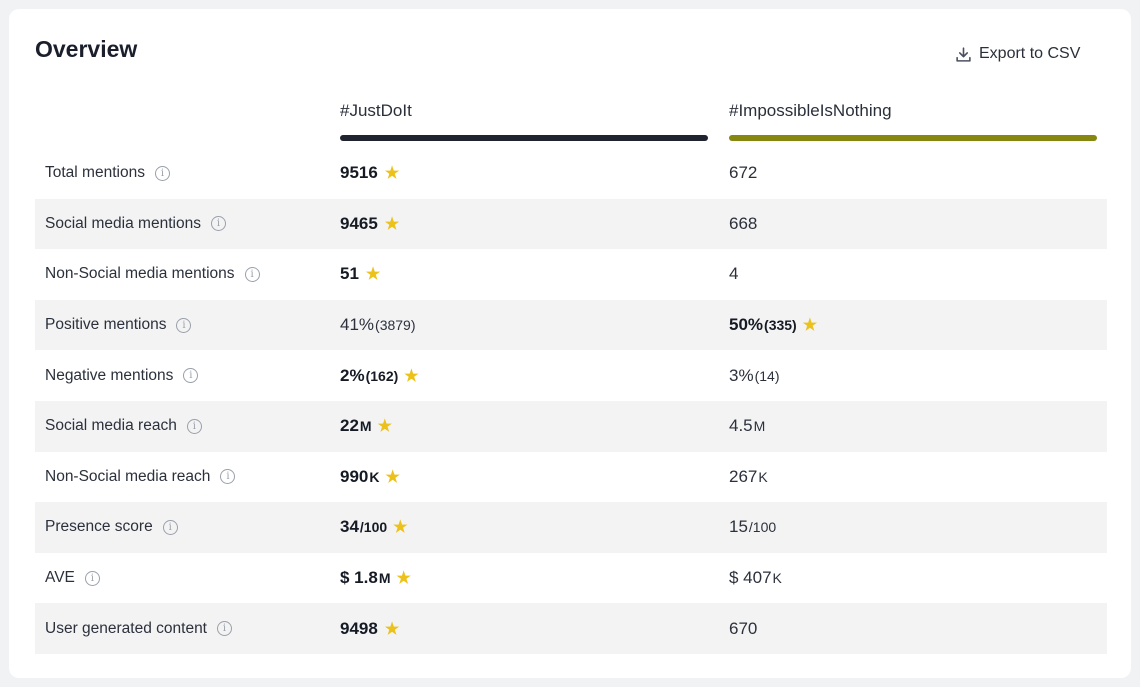 The image size is (1140, 687). I want to click on metric-value: 267 K, so click(748, 477).